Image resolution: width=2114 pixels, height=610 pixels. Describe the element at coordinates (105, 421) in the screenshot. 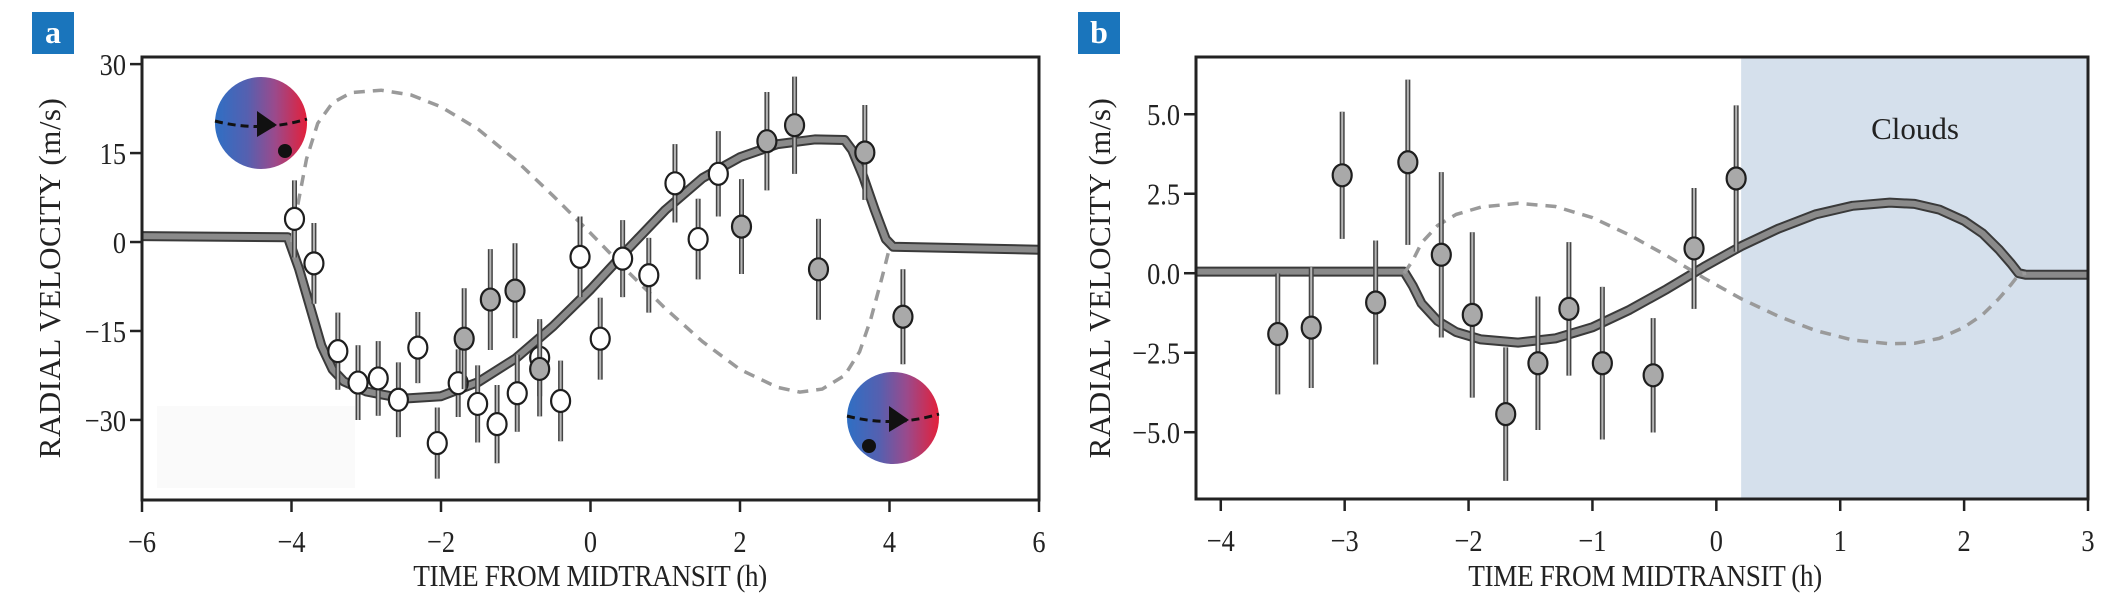

I see `y-tick-label: −30` at that location.